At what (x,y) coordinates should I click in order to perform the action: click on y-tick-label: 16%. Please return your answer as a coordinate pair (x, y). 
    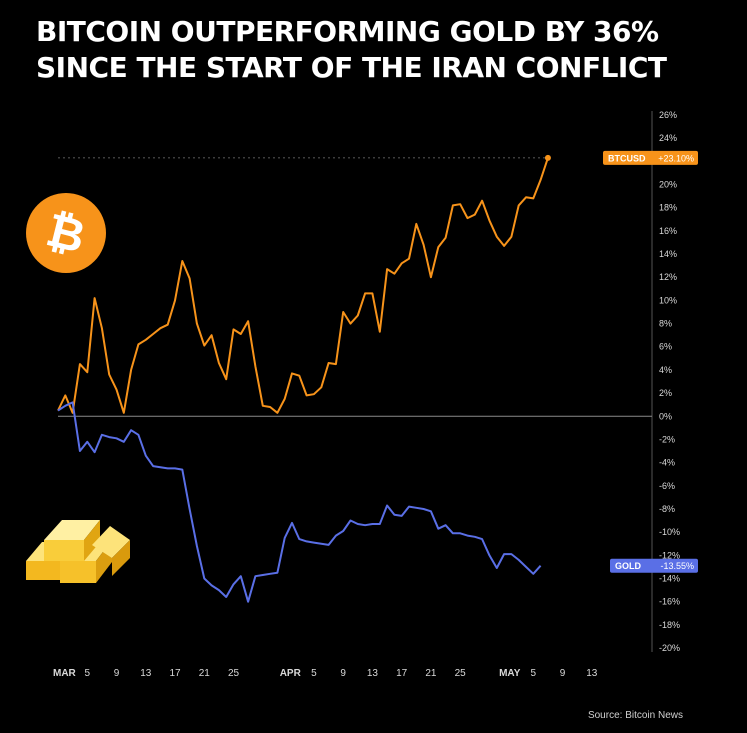
    Looking at the image, I should click on (668, 231).